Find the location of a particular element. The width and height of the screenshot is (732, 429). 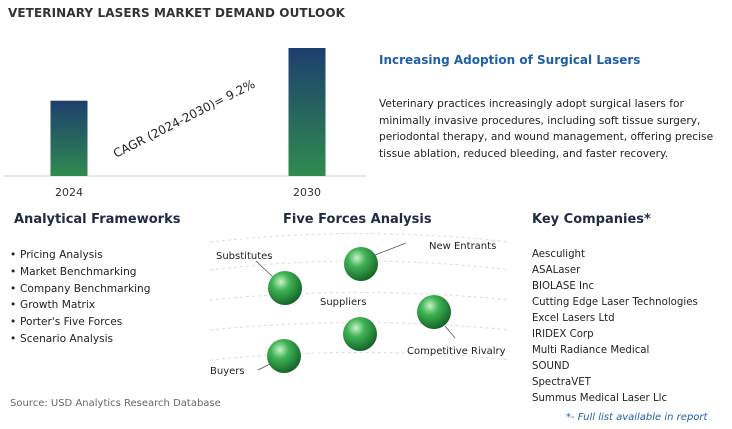

page-title: VETERINARY LASERS MARKET DEMAND OUTLOOK is located at coordinates (177, 13).